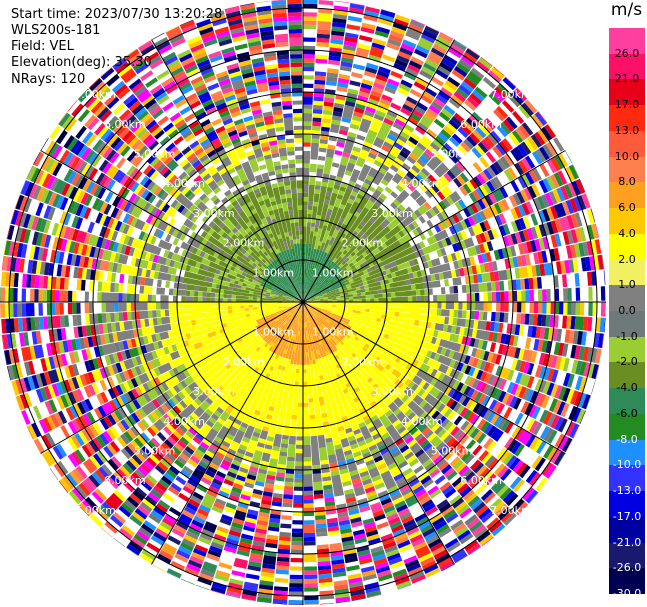  What do you see at coordinates (56, 30) in the screenshot?
I see `instrument-label: WLS200s-181` at bounding box center [56, 30].